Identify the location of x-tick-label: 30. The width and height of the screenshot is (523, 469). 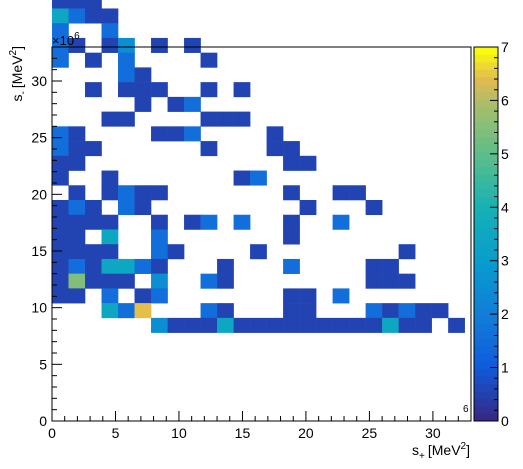
(433, 433).